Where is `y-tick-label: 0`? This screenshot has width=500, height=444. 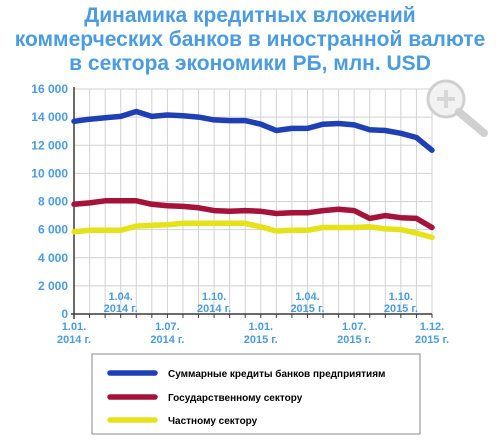
y-tick-label: 0 is located at coordinates (64, 314).